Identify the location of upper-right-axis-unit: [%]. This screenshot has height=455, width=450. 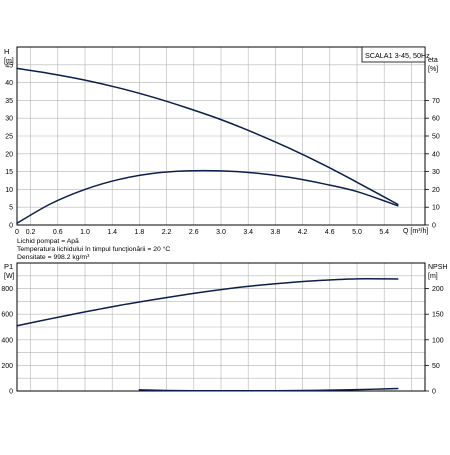
(433, 69).